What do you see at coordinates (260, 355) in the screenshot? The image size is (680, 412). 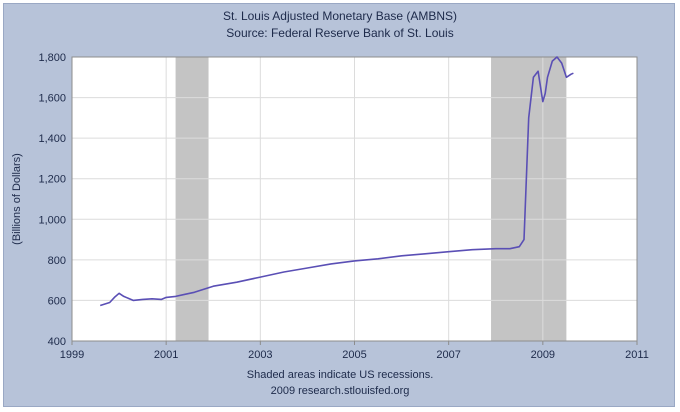 I see `x-tick-label: 2003` at bounding box center [260, 355].